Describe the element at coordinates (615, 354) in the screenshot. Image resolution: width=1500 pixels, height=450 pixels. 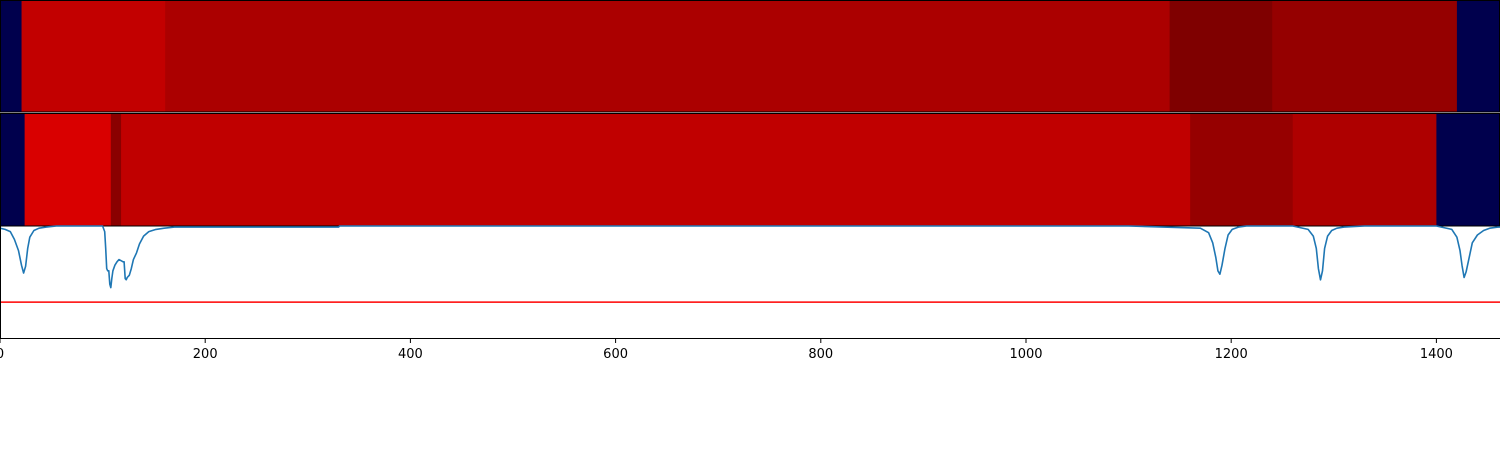
I see `x-tick-label-3: 600` at that location.